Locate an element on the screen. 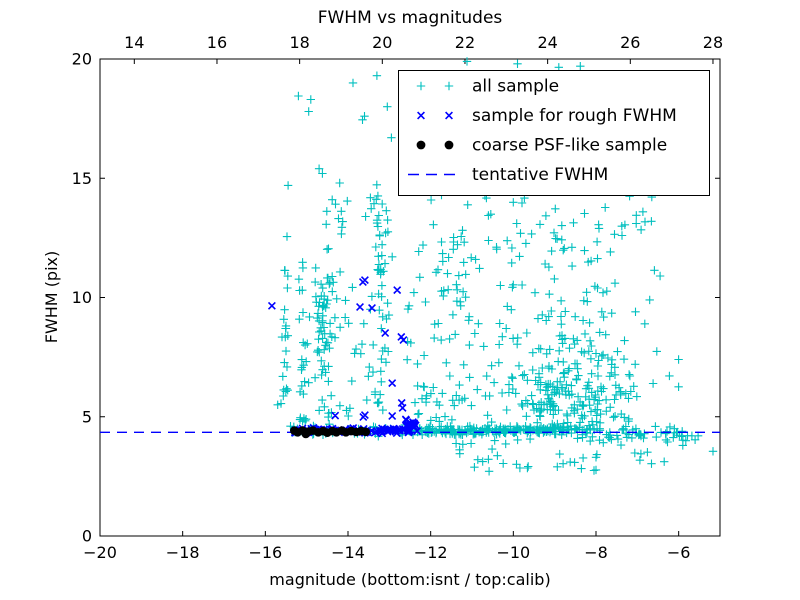  x-top-tick-label: 16 is located at coordinates (217, 42).